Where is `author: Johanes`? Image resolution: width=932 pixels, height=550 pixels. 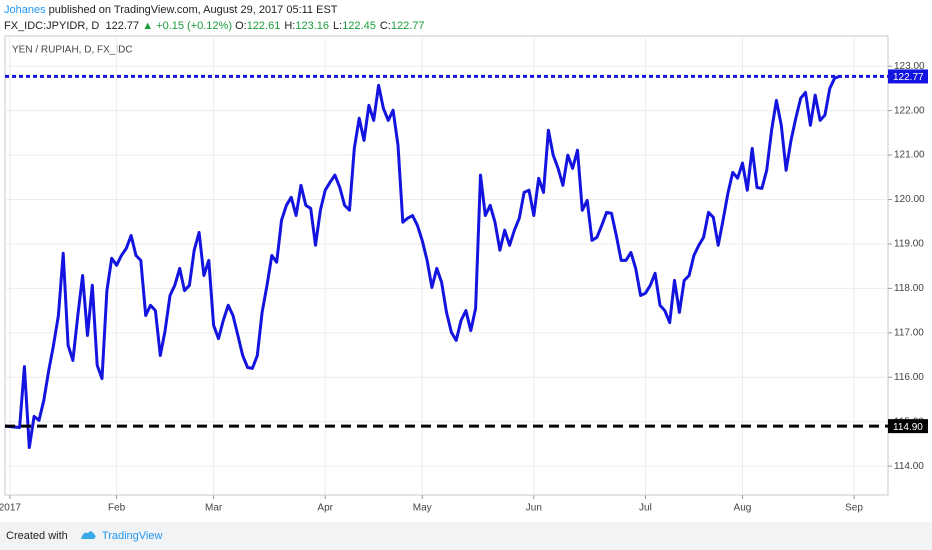
author: Johanes is located at coordinates (25, 10).